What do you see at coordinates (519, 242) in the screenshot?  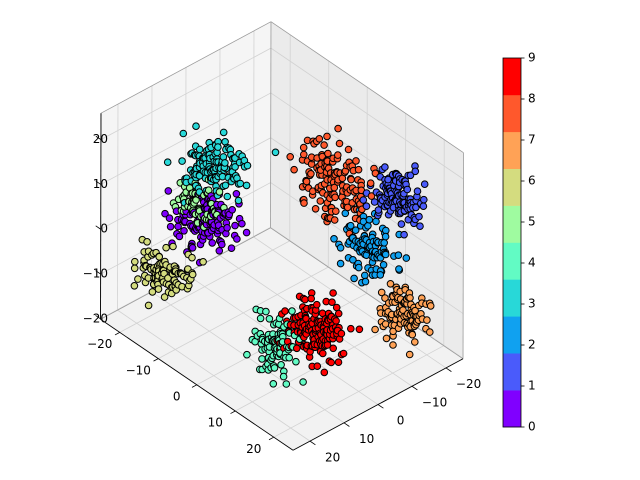 I see `colorbar: 0 1 2 3 4 5 6 7 8 9` at bounding box center [519, 242].